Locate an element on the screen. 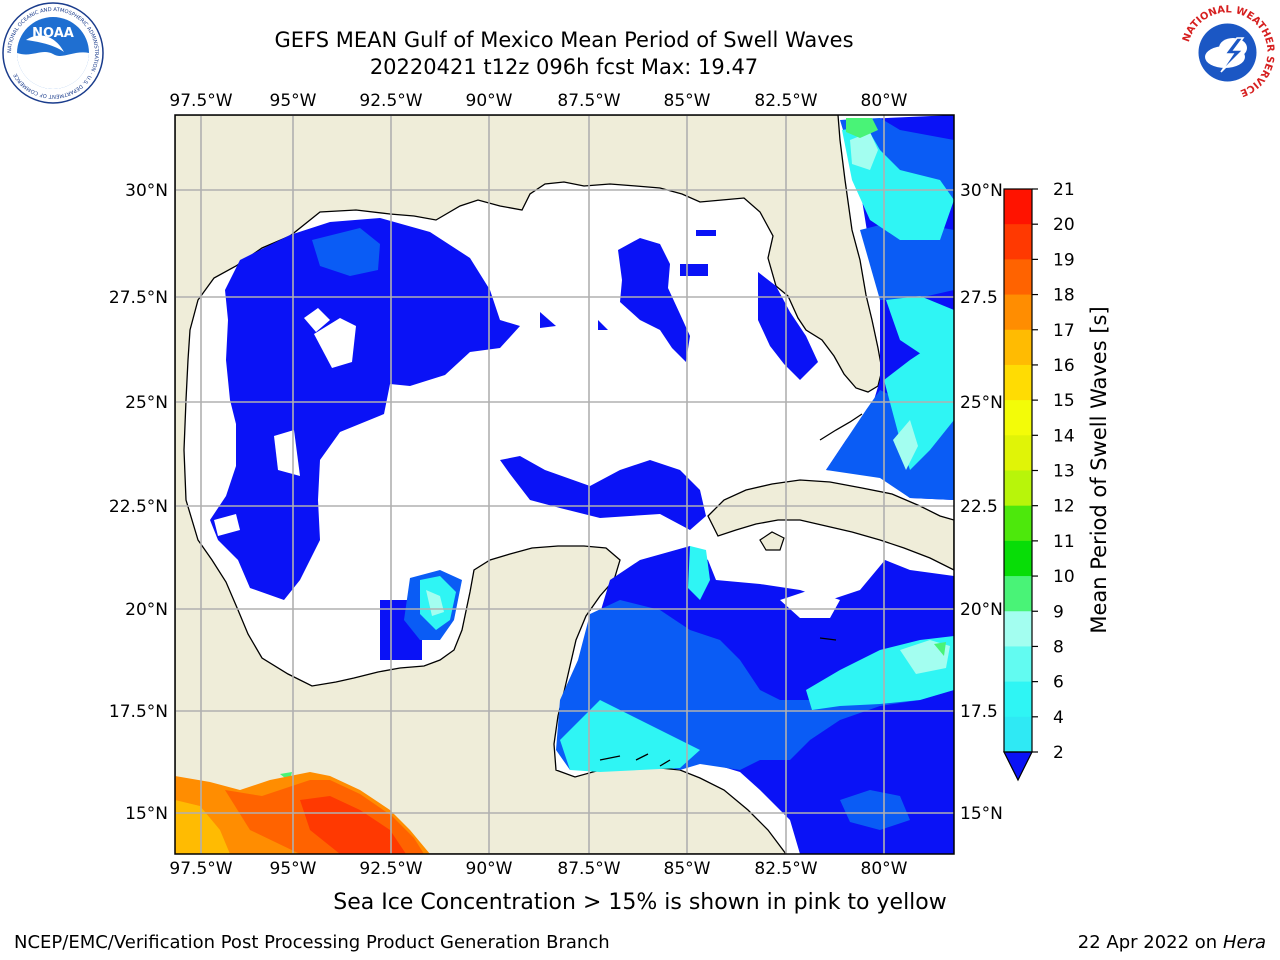 The image size is (1280, 960). run-date: 22 Apr 2022 on Hera is located at coordinates (1172, 942).